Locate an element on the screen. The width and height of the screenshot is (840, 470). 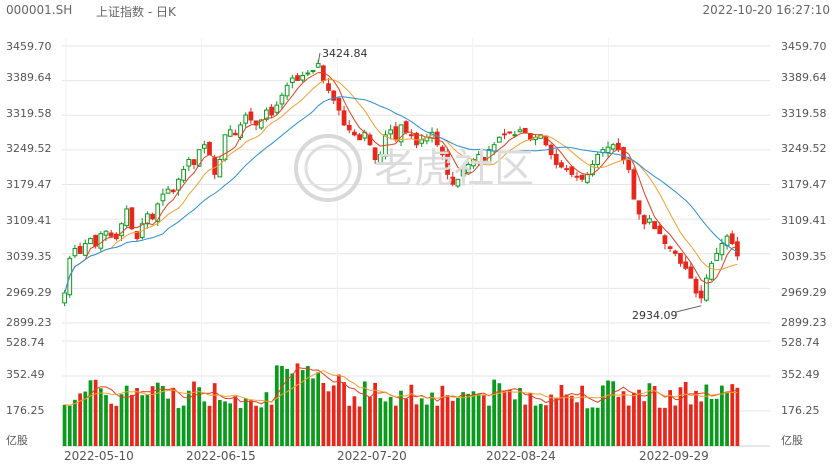
date-tick: 2022-09-29 is located at coordinates (674, 456).